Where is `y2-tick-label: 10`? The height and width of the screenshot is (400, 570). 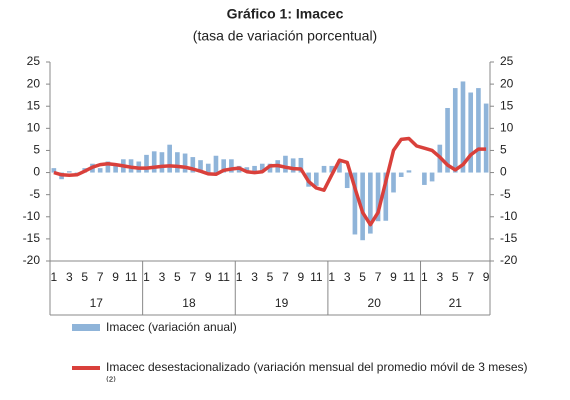
y2-tick-label: 10 is located at coordinates (507, 128).